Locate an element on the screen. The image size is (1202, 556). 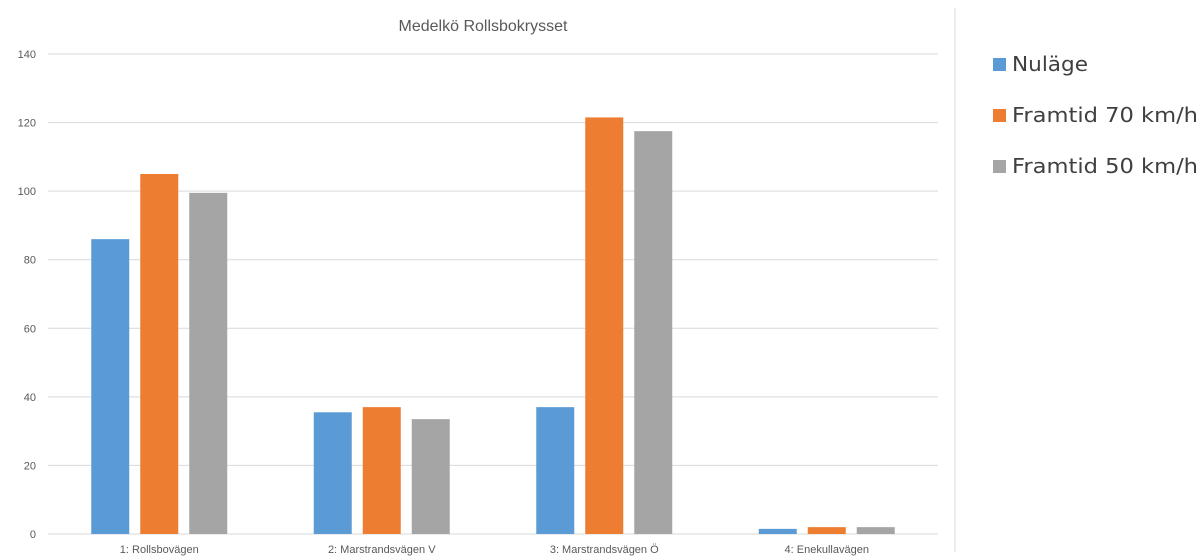
x-category-label: 1: Rollsbovägen is located at coordinates (159, 550).